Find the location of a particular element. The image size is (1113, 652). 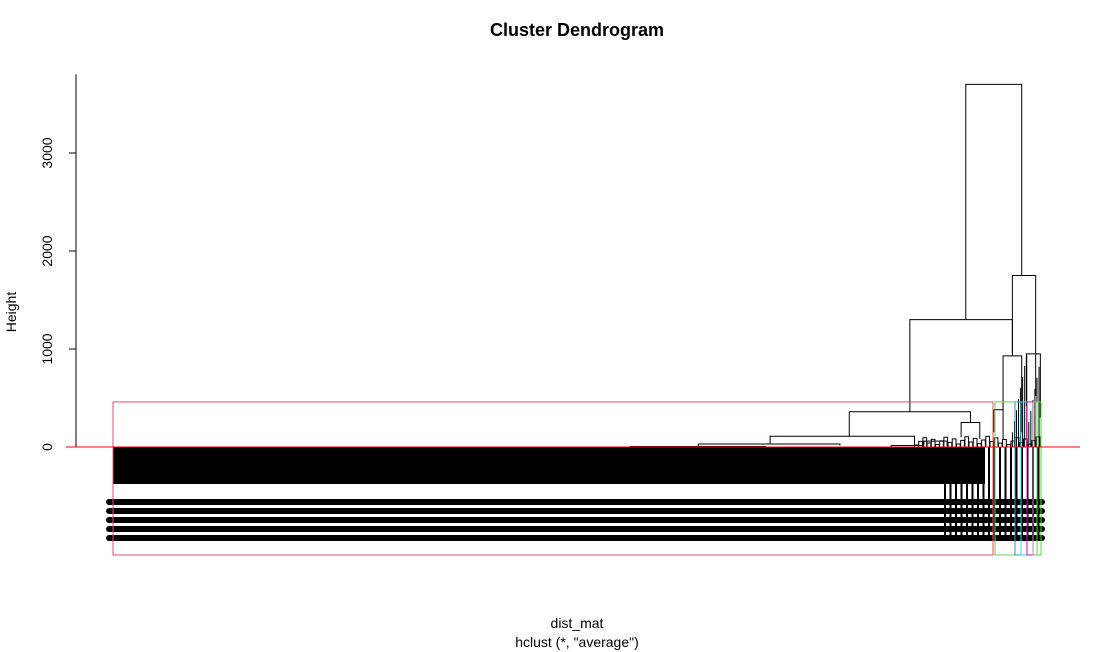

y-tick-label: 2000 is located at coordinates (47, 250).